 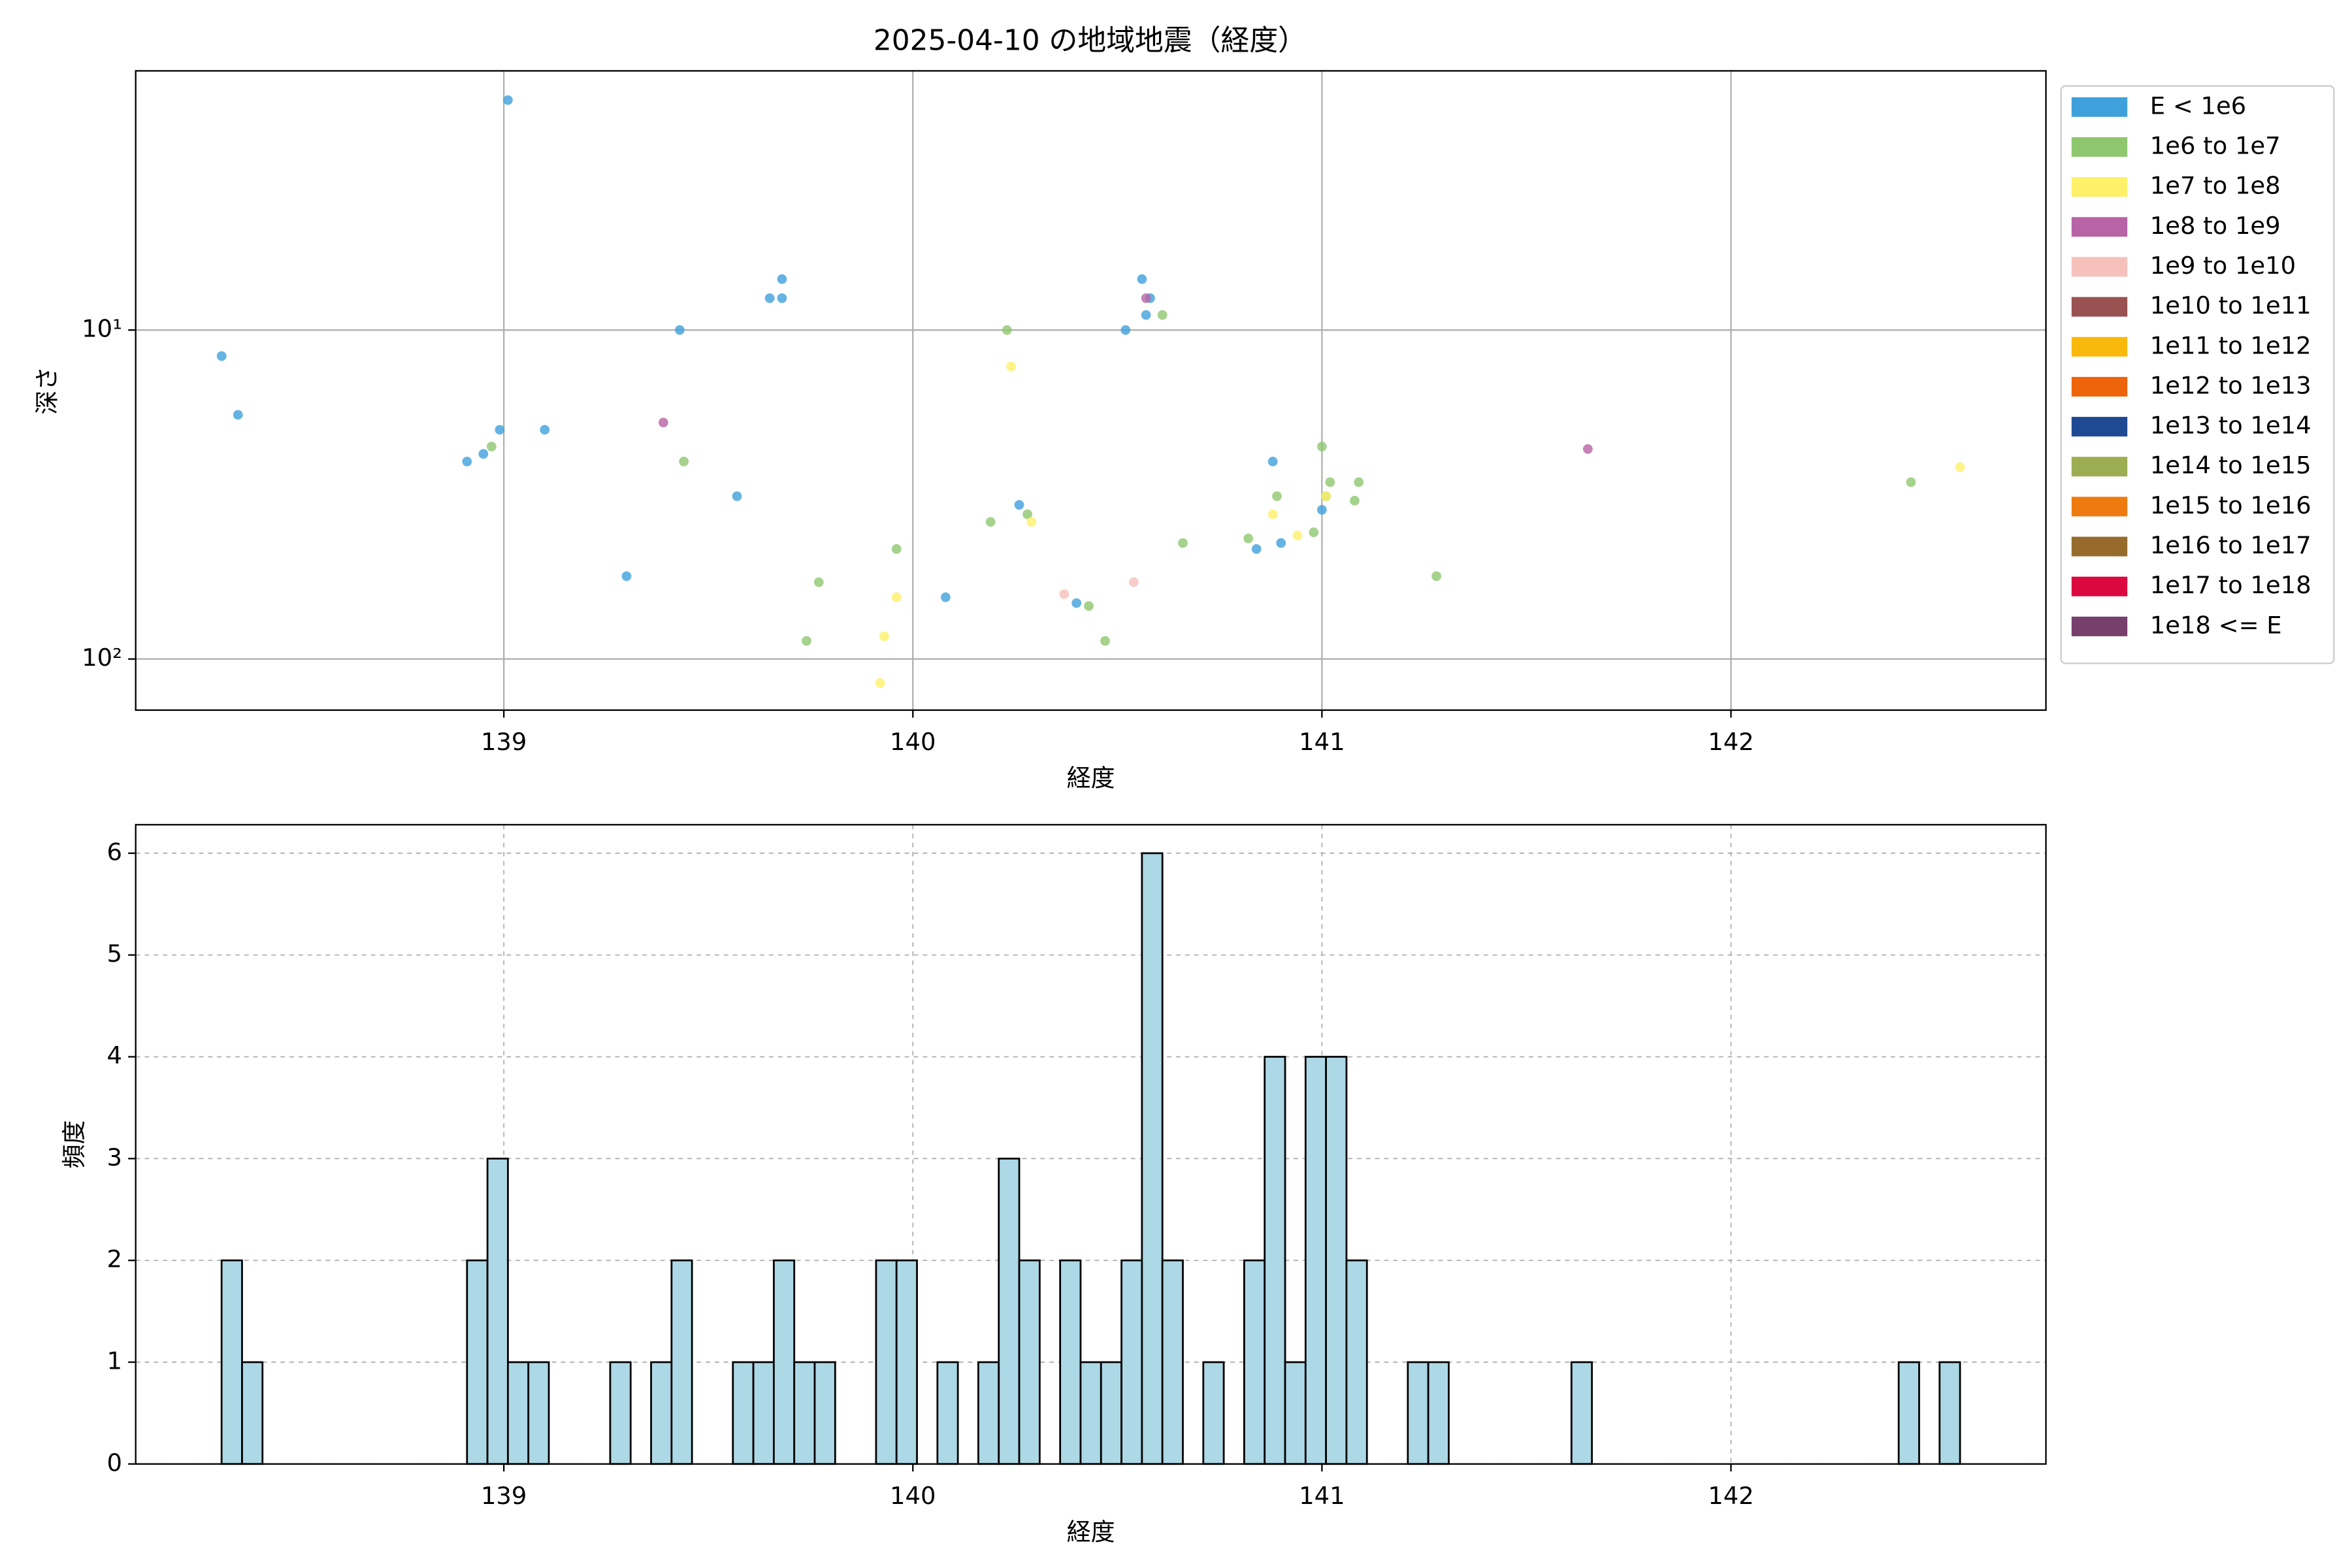 What do you see at coordinates (2215, 186) in the screenshot?
I see `legend-label: 1e7 to 1e8` at bounding box center [2215, 186].